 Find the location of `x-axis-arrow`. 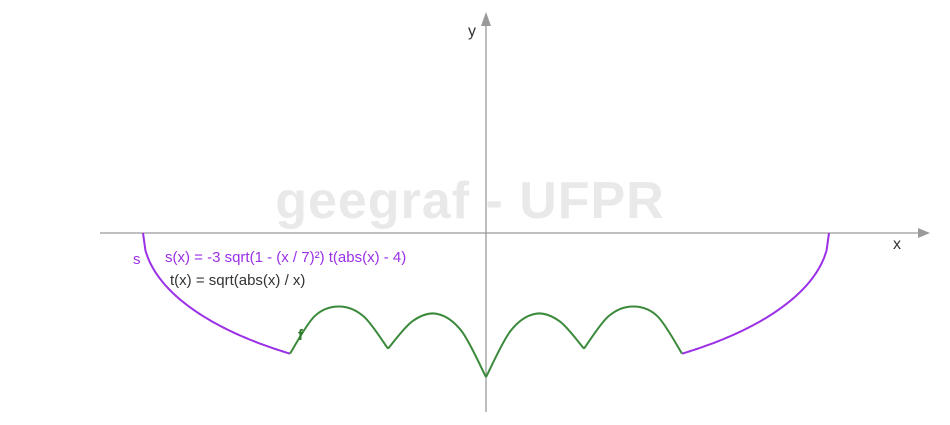

x-axis-arrow is located at coordinates (924, 233).